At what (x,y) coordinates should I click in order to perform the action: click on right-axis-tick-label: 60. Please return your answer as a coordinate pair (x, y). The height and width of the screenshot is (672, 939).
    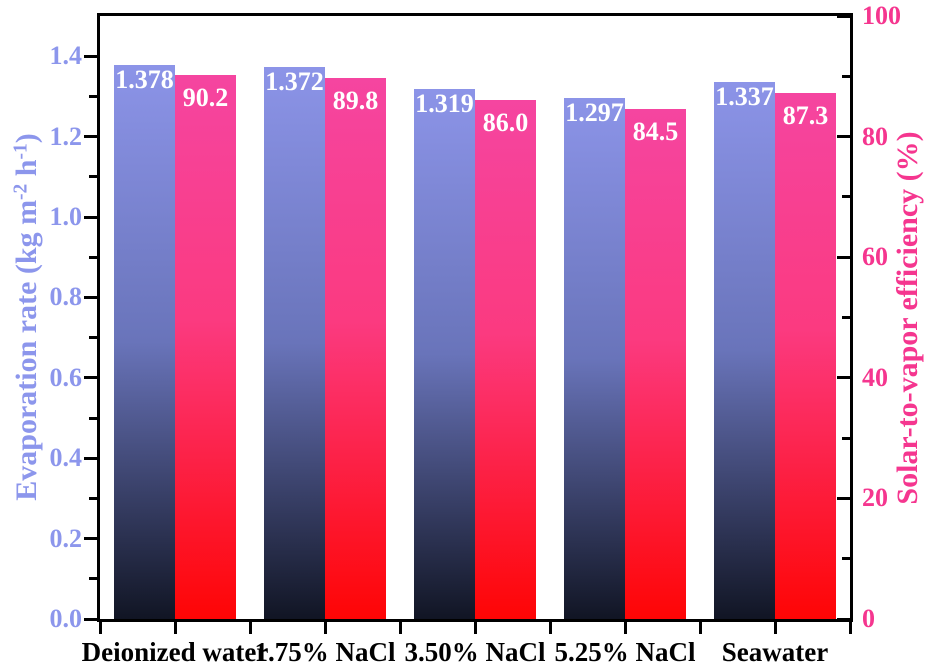
    Looking at the image, I should click on (875, 257).